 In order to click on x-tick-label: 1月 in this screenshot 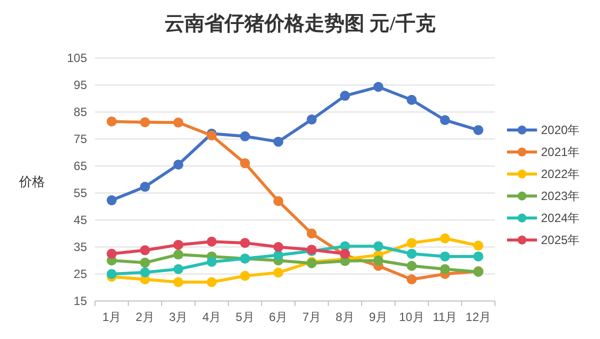, I will do `click(112, 317)`.